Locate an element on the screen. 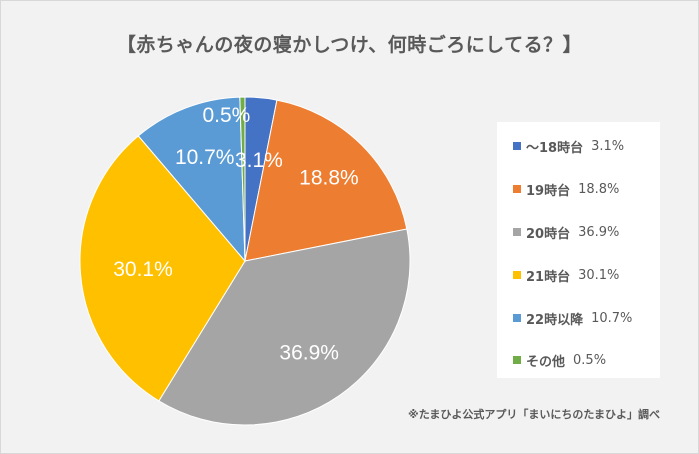  legend-item: 20時台 36.9% is located at coordinates (566, 232).